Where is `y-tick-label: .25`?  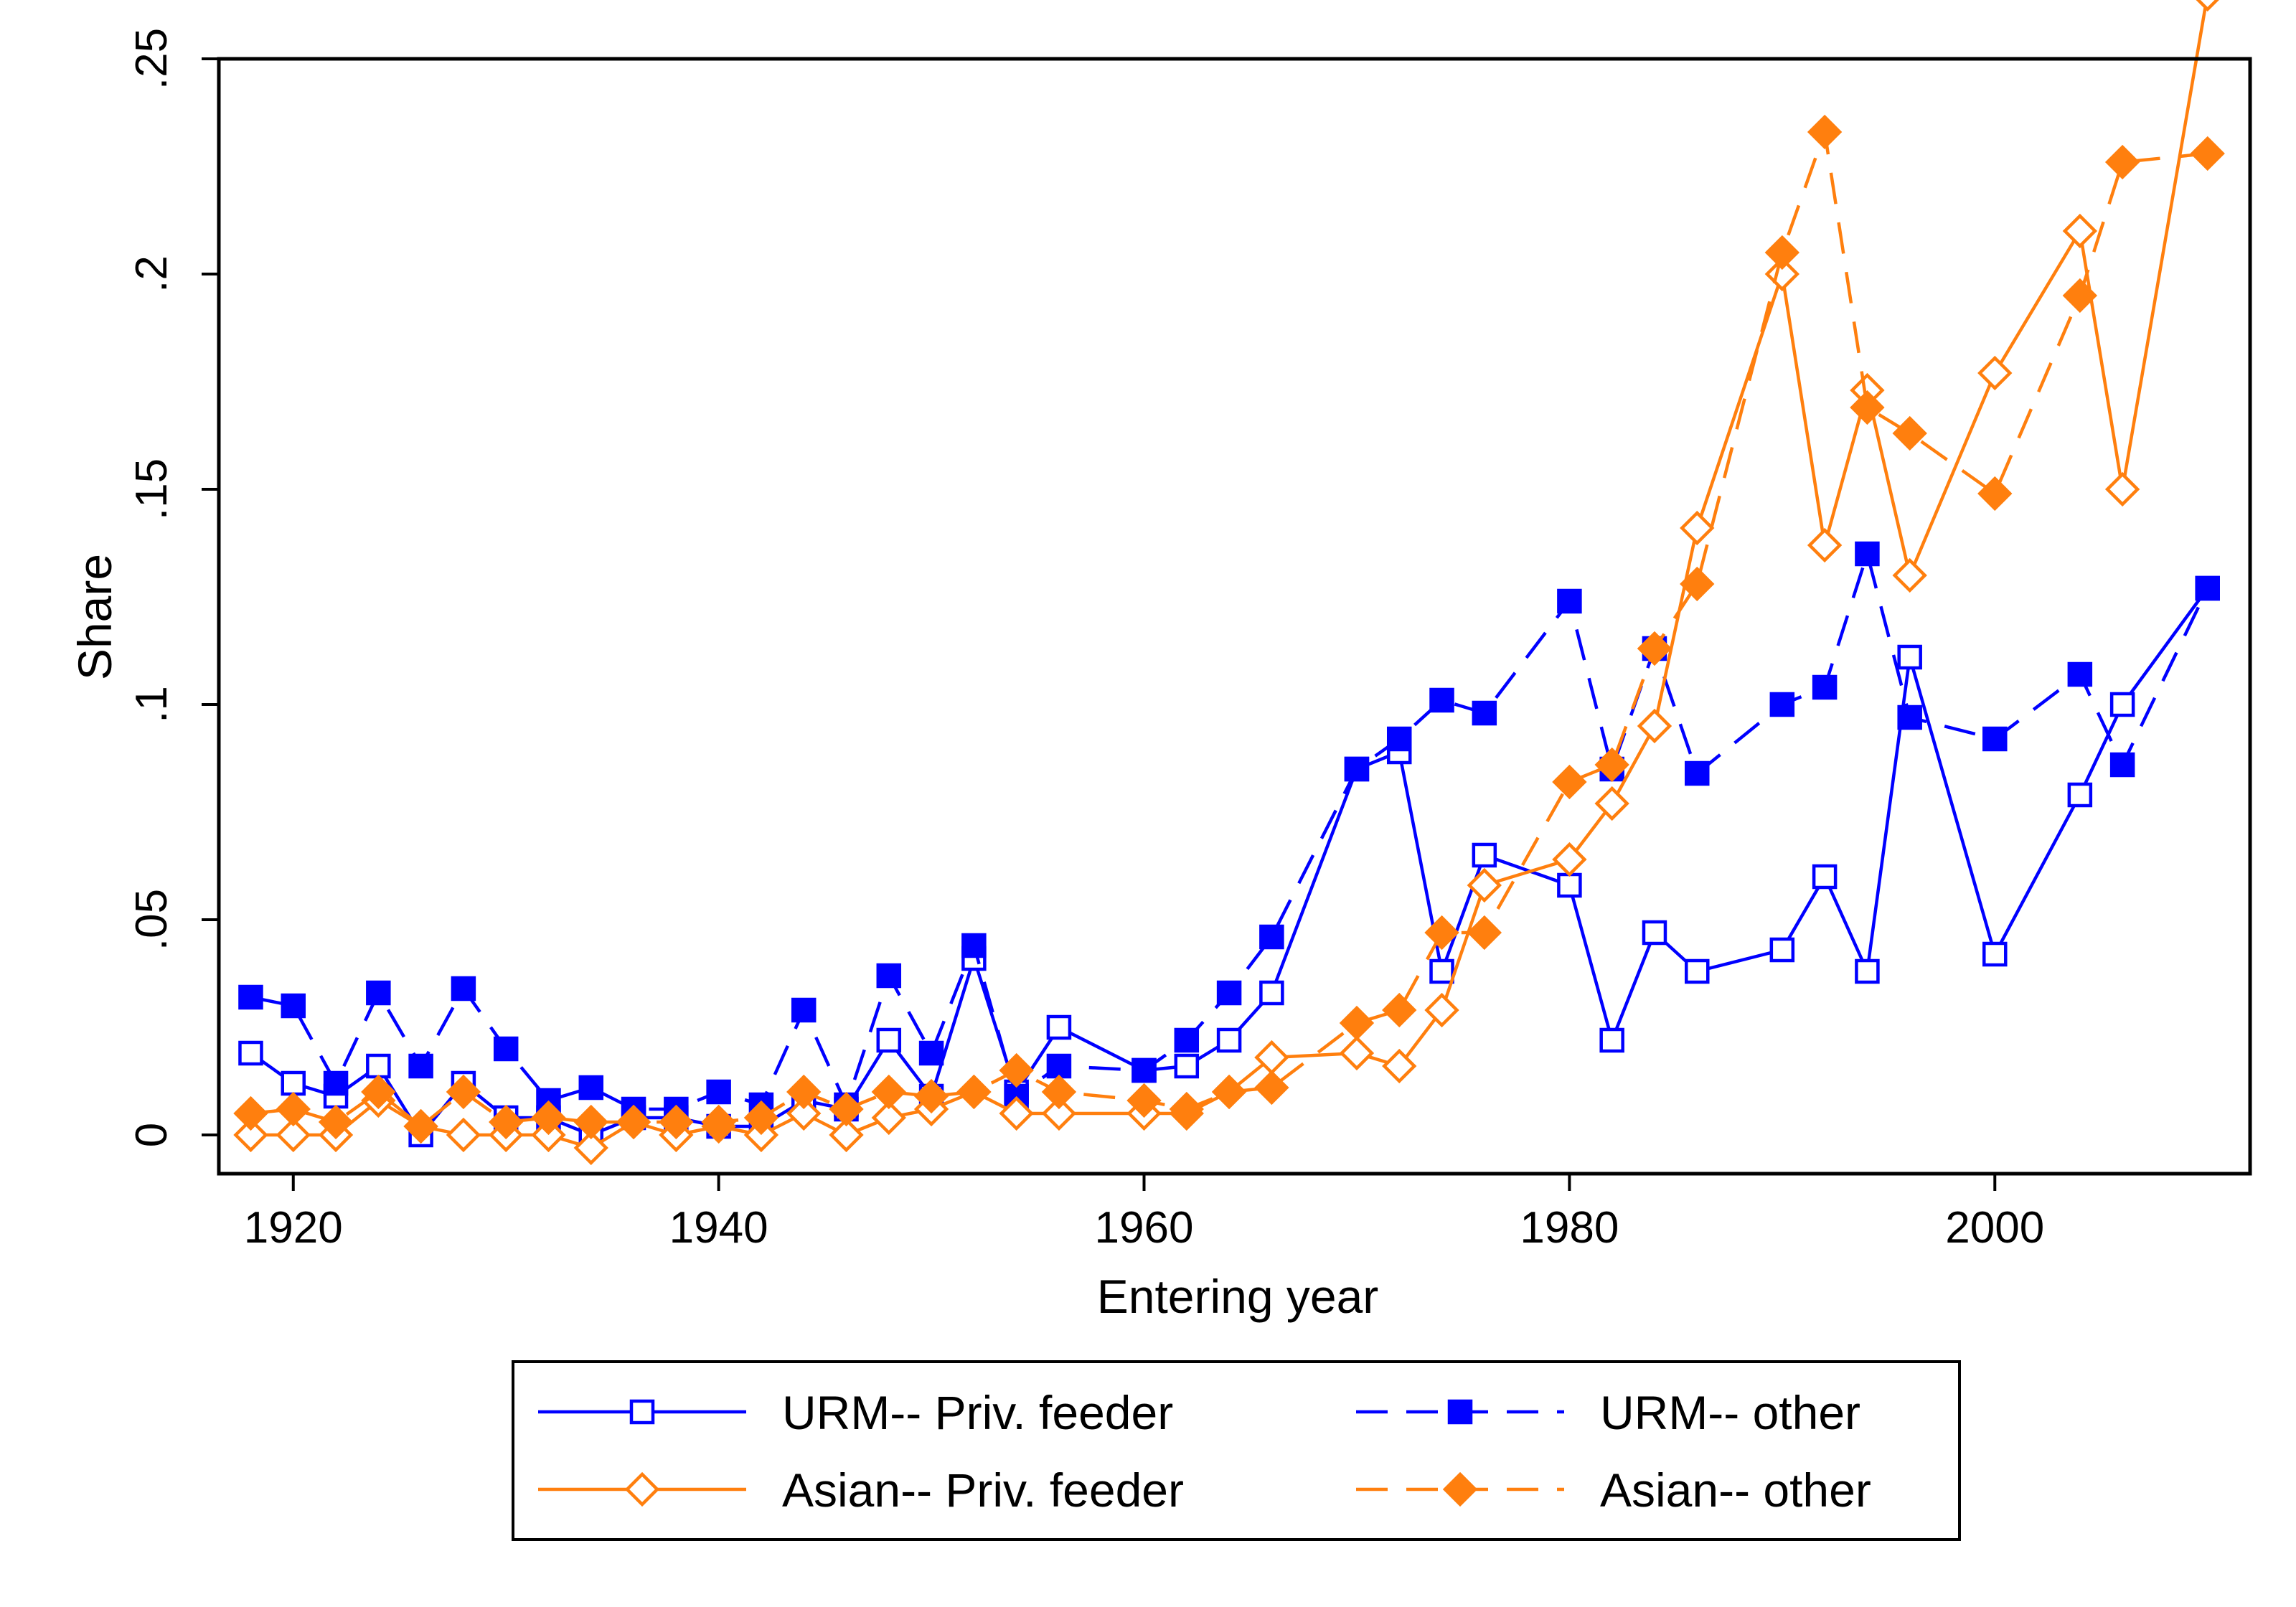 y-tick-label: .25 is located at coordinates (152, 59).